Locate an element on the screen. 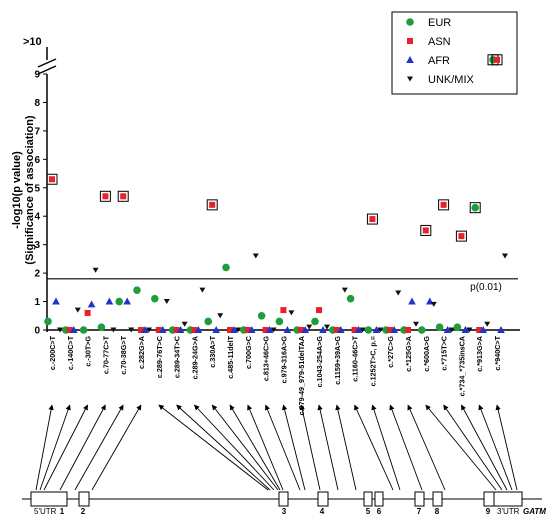 This screenshot has height=522, width=550. exon-label: 4 is located at coordinates (322, 511).